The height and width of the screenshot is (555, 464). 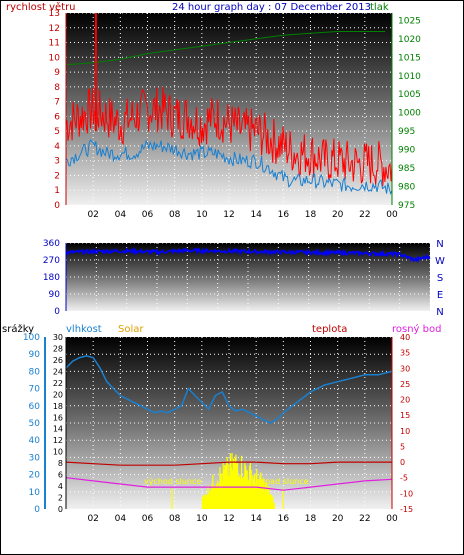 What do you see at coordinates (35, 476) in the screenshot?
I see `rain-y-tick-label: 20` at bounding box center [35, 476].